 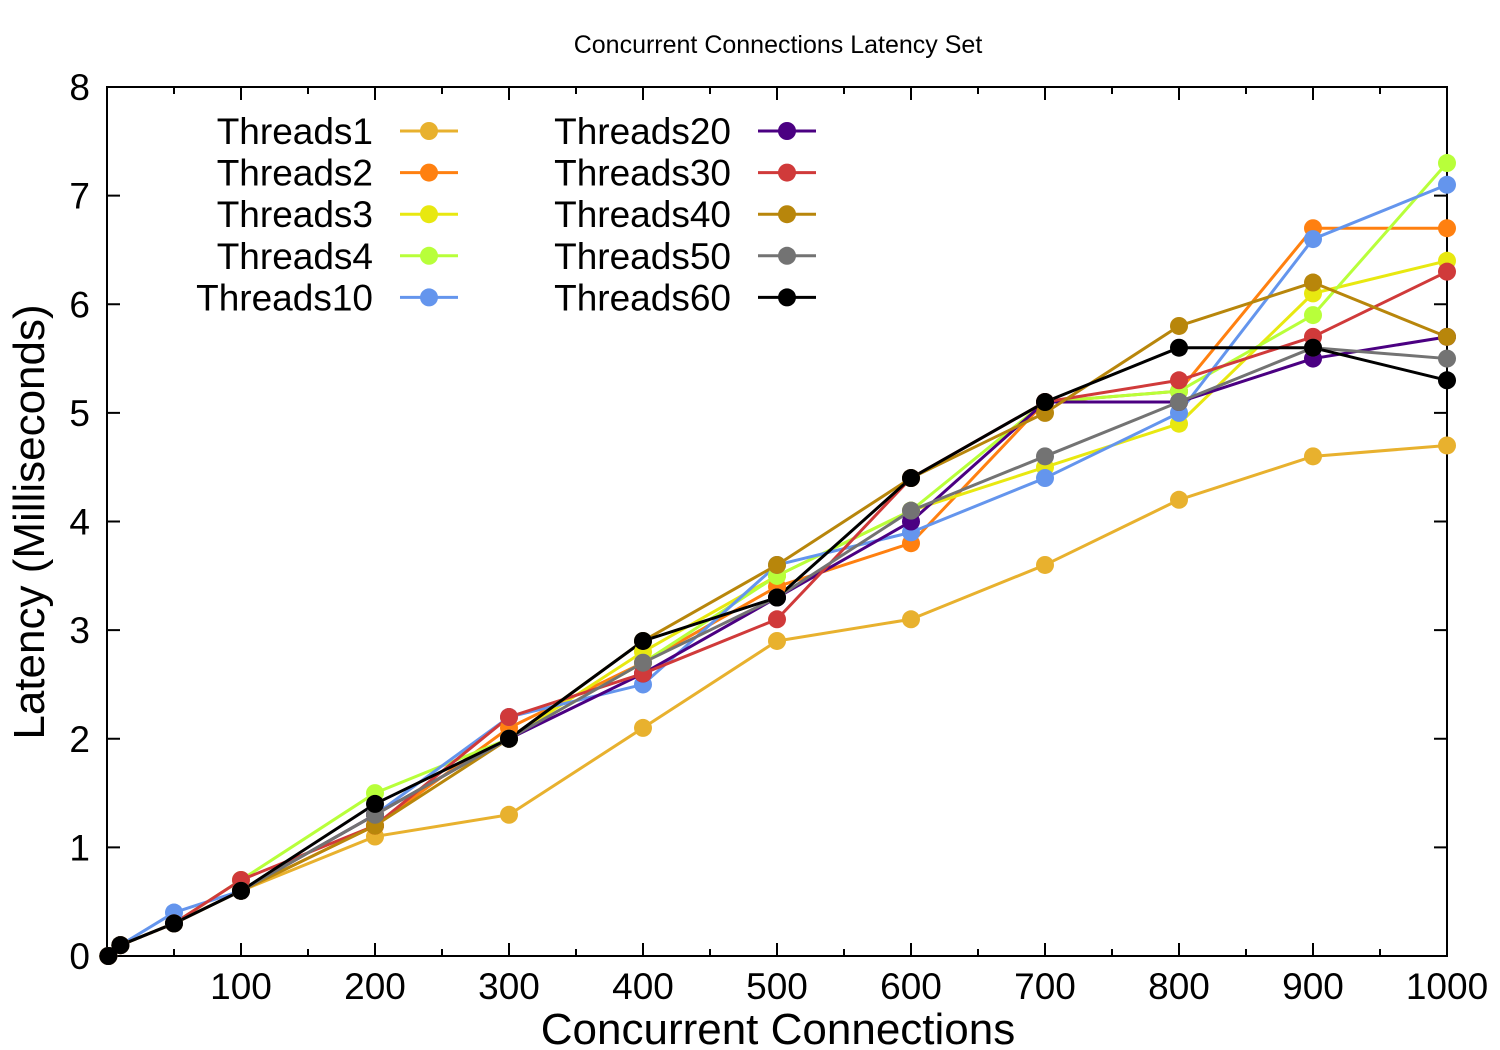 What do you see at coordinates (295, 131) in the screenshot?
I see `legend-label: Threads1` at bounding box center [295, 131].